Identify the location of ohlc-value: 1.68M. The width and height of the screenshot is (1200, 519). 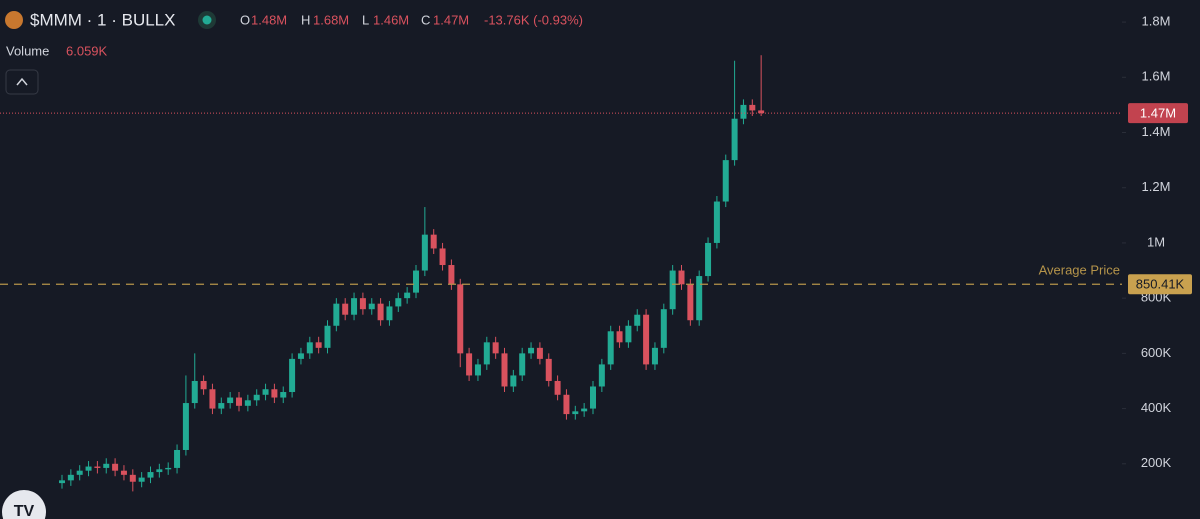
(331, 19).